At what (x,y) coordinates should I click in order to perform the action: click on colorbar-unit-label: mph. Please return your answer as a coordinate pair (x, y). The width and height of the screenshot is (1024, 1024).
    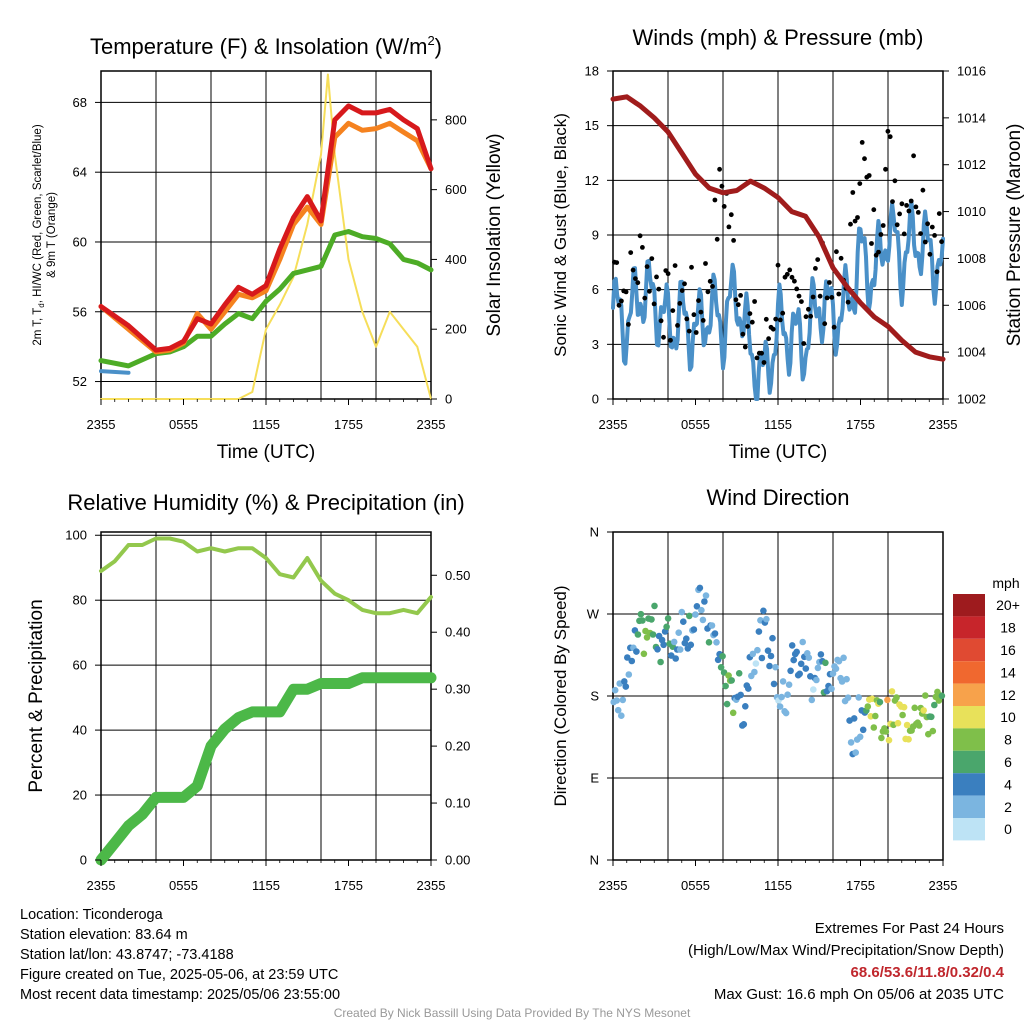
    Looking at the image, I should click on (1005, 583).